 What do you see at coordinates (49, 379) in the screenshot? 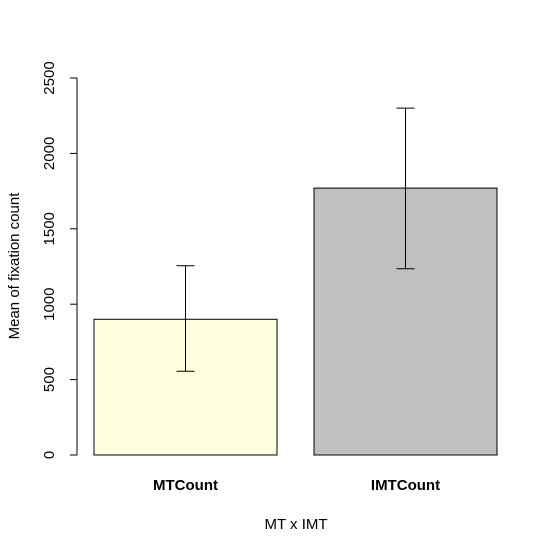
I see `y-tick-label-1: 500` at bounding box center [49, 379].